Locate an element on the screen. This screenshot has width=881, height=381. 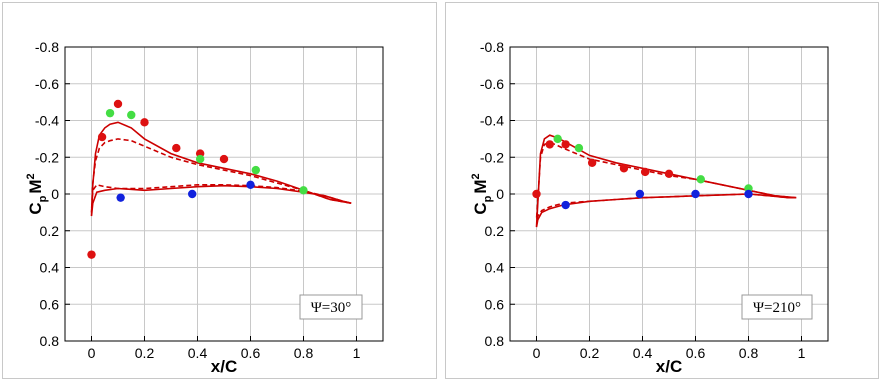
annotation-box: Ψ=30° is located at coordinates (331, 307).